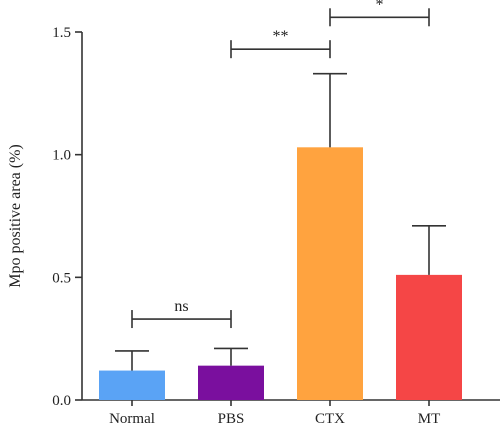 The image size is (500, 429). What do you see at coordinates (61, 278) in the screenshot?
I see `y-tick-label: 0.5` at bounding box center [61, 278].